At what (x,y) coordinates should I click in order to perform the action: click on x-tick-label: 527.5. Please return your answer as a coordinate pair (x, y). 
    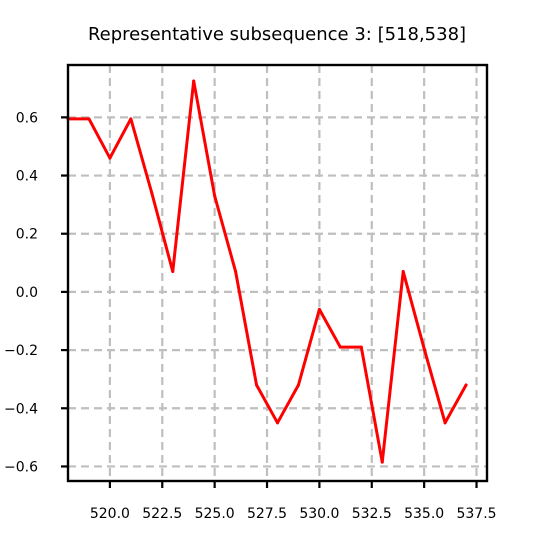
    Looking at the image, I should click on (267, 514).